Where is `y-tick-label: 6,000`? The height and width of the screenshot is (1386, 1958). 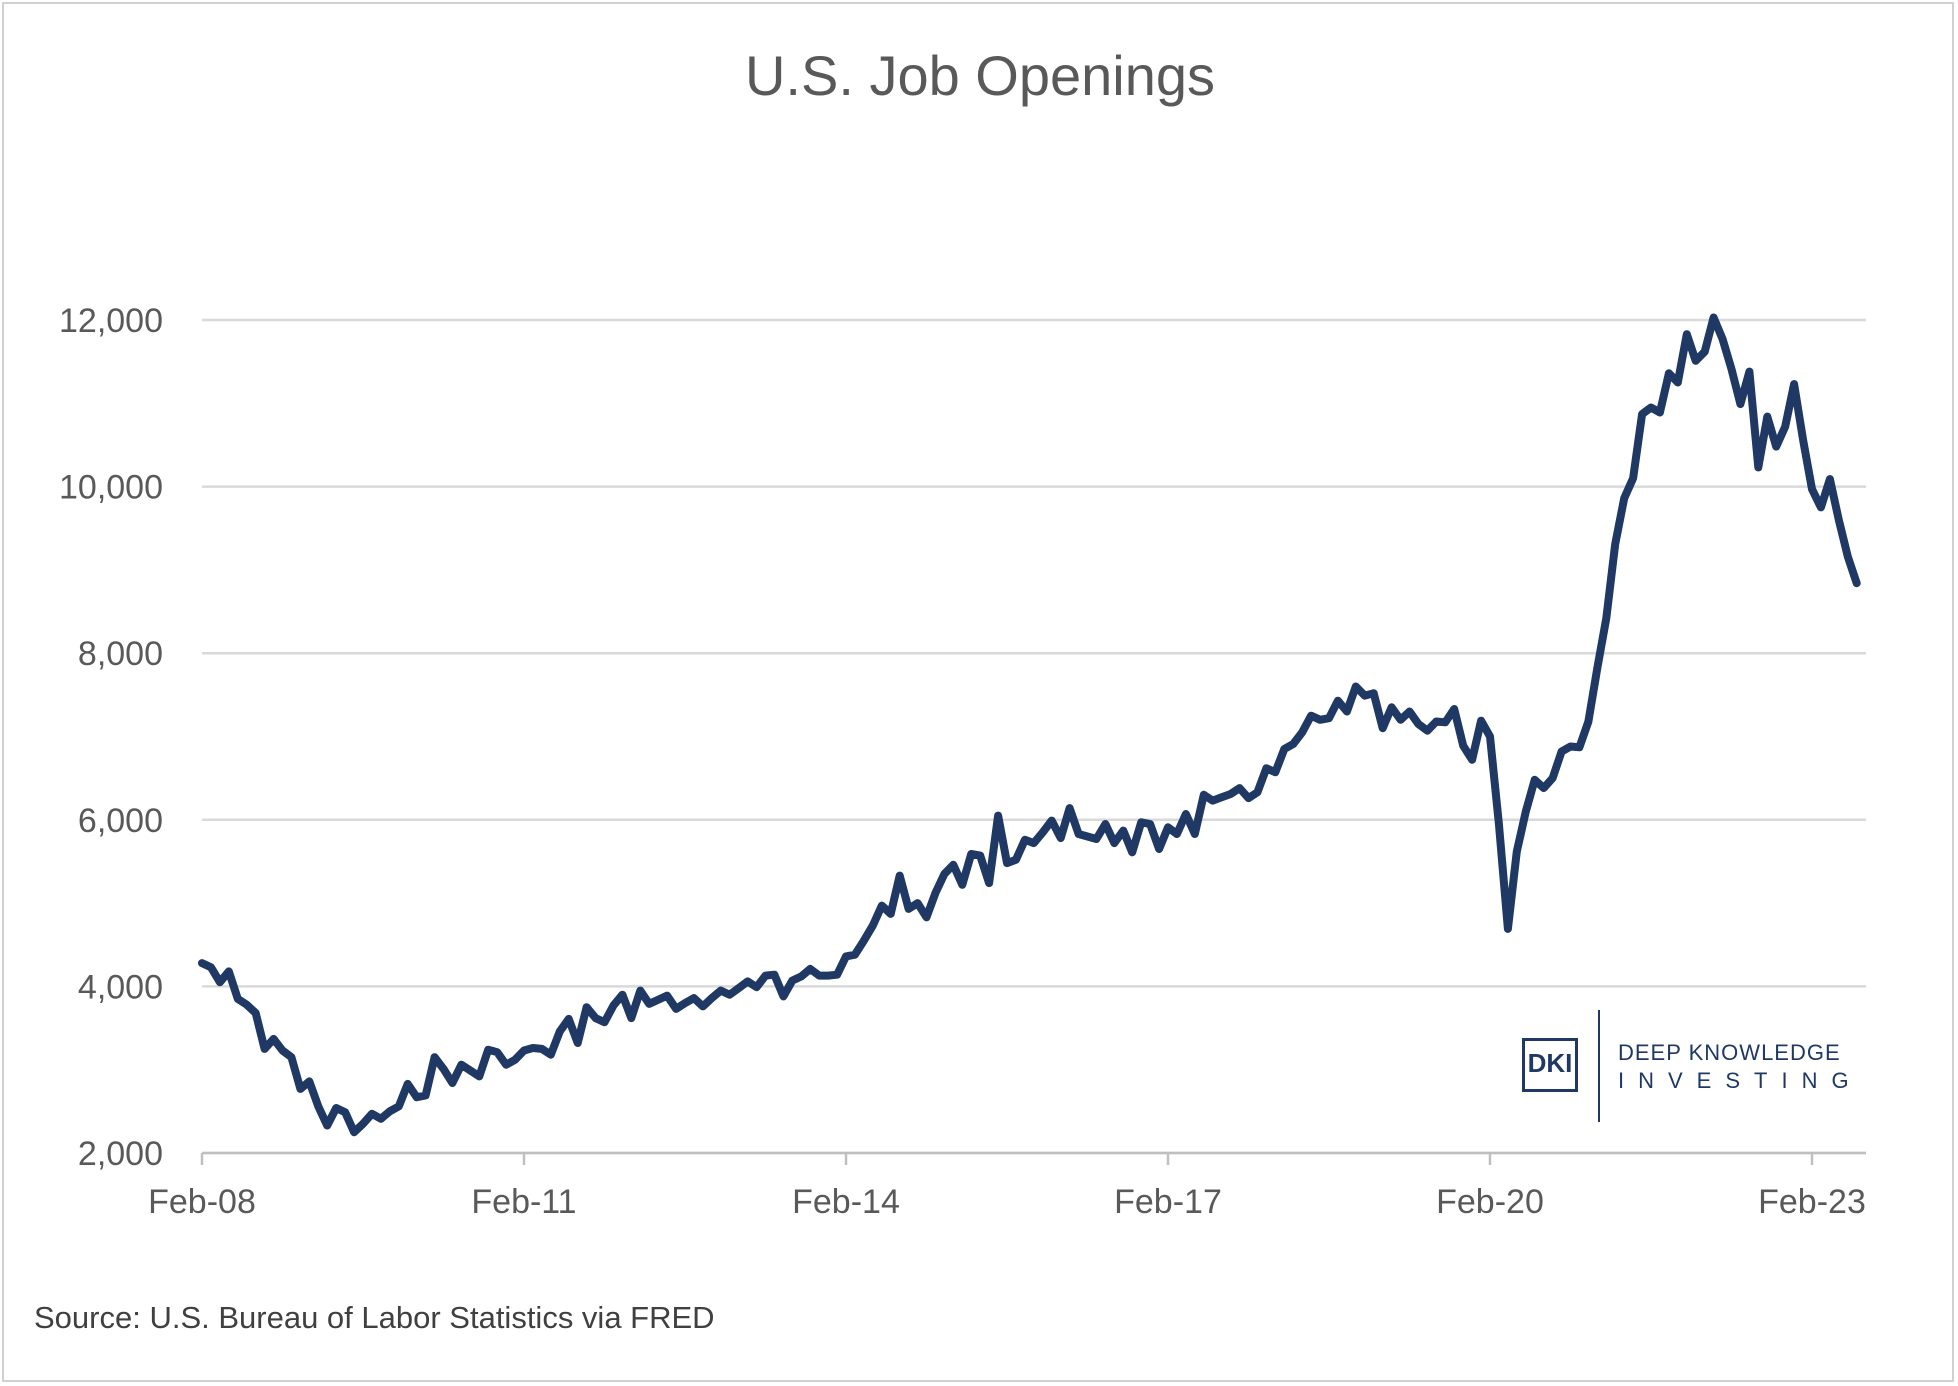
y-tick-label: 6,000 is located at coordinates (120, 821).